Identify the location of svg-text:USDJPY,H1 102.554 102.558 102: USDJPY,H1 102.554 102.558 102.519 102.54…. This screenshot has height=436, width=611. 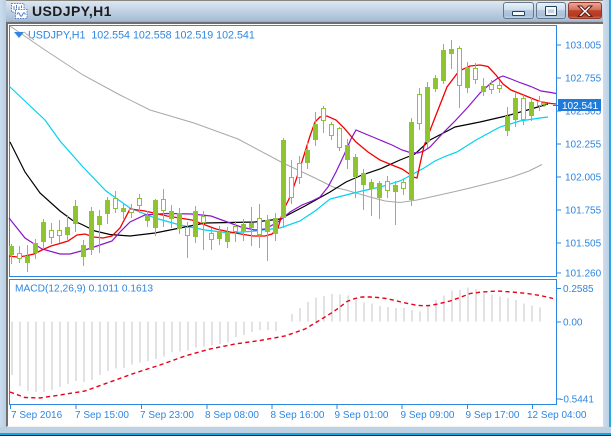
(141, 36).